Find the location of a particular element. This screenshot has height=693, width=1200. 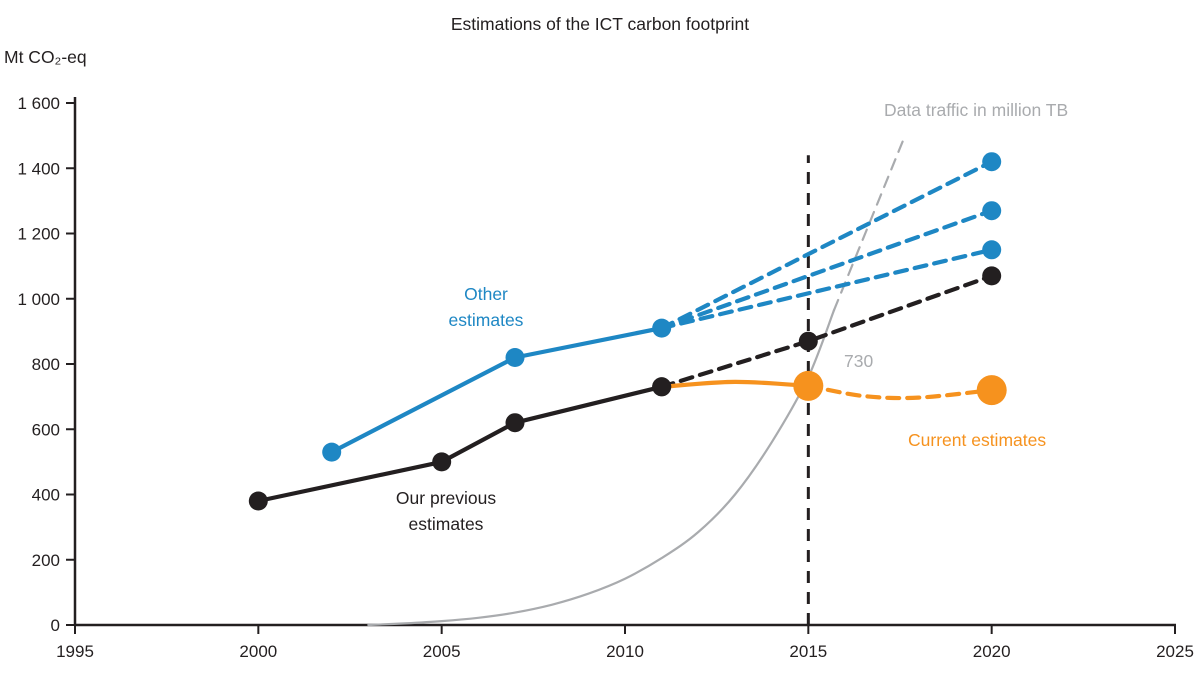

annotation-our-previous-estimates: Our previous estimates is located at coordinates (446, 511).